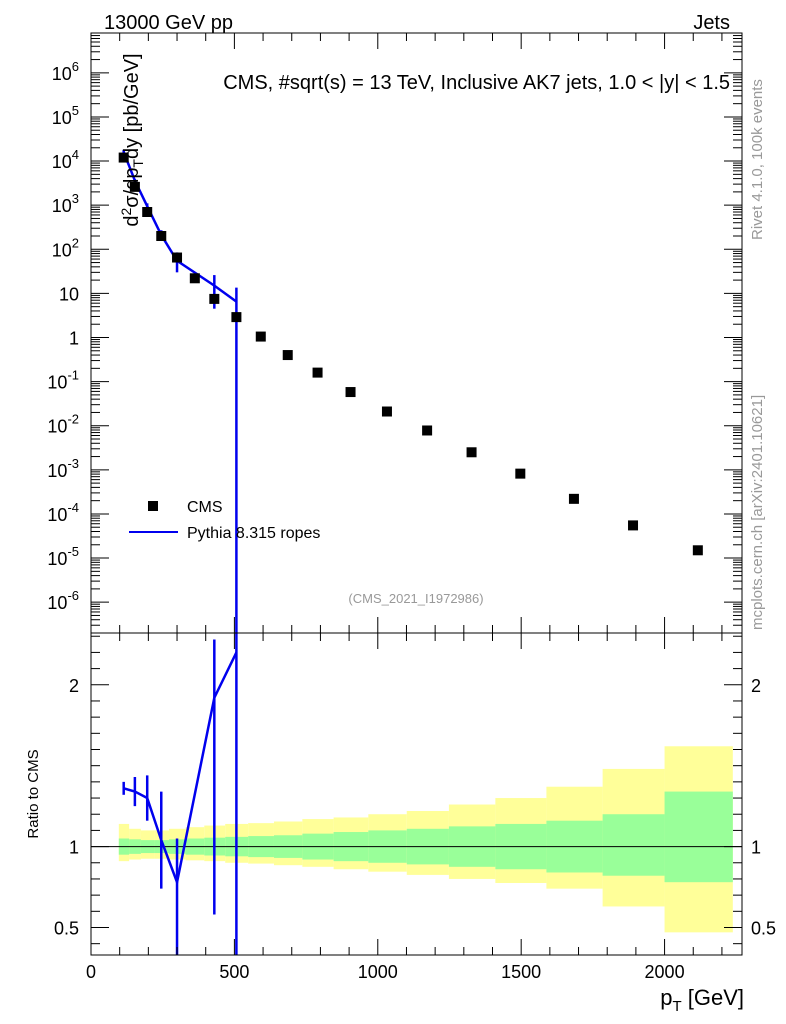 The image size is (786, 1024). Describe the element at coordinates (132, 221) in the screenshot. I see `ylabel-part-d: d` at that location.